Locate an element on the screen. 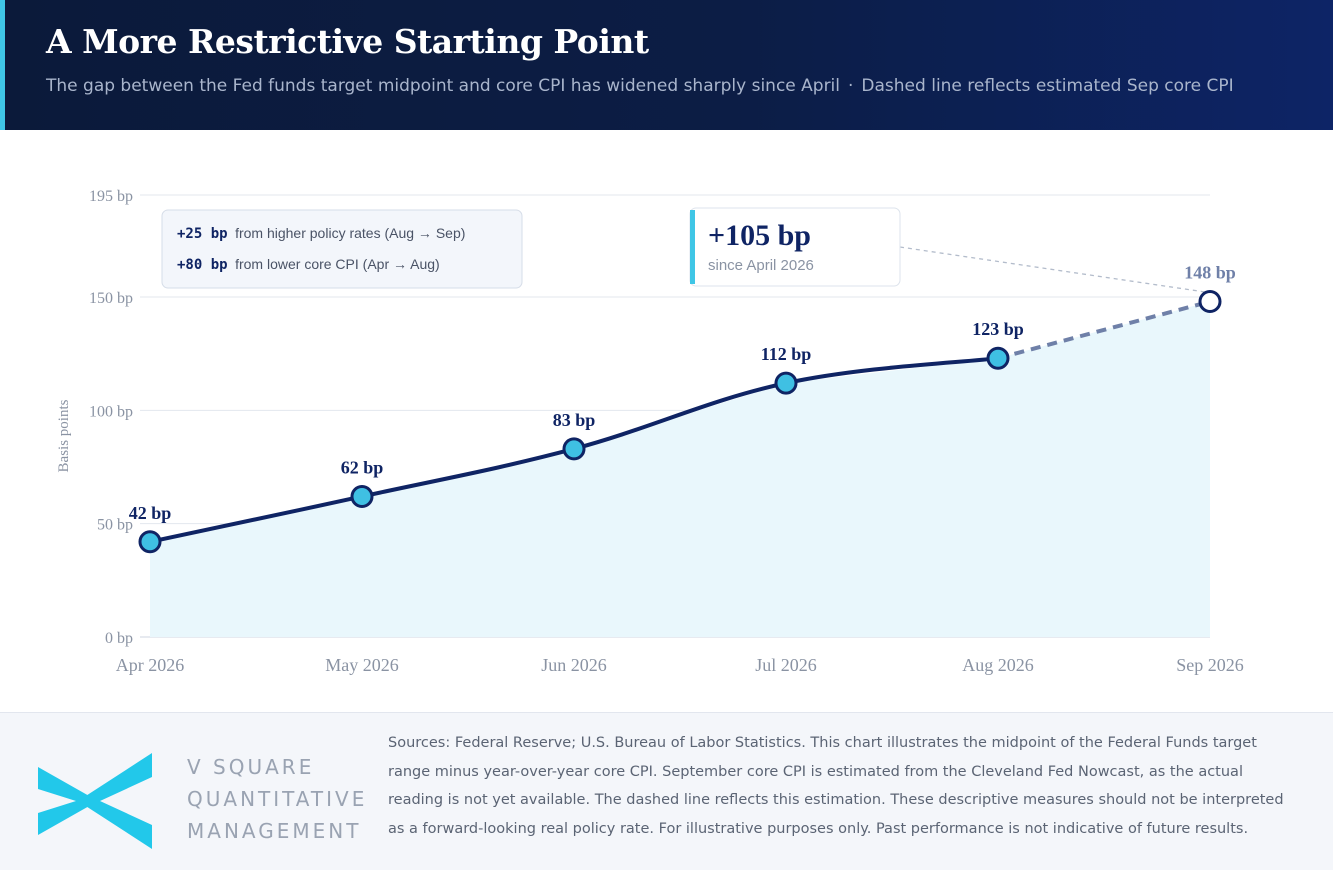  total-change-callout: +105 bp since April 2026 is located at coordinates (795, 247).